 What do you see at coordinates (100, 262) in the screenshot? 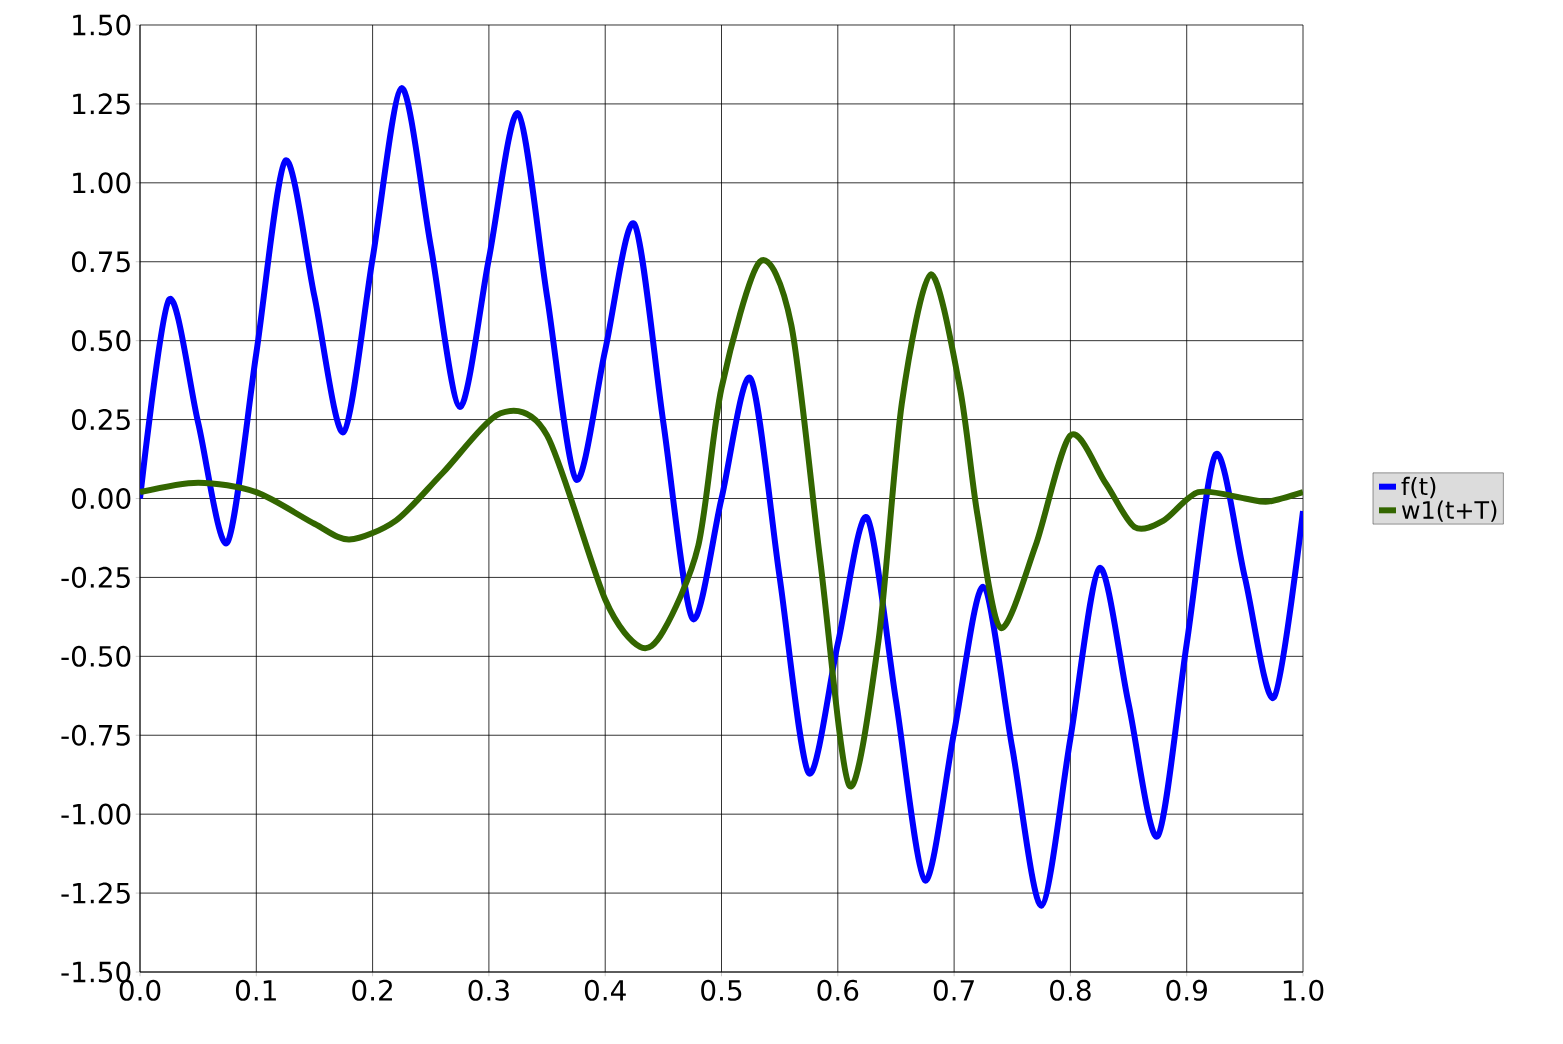
I see `y-tick-label: 0.75` at bounding box center [100, 262].